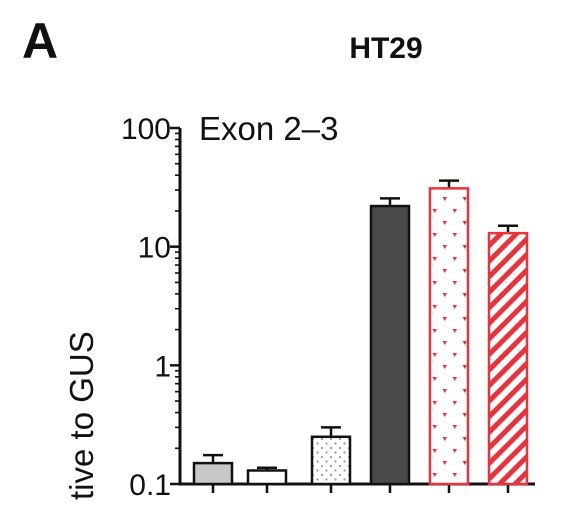 The height and width of the screenshot is (506, 582). What do you see at coordinates (150, 485) in the screenshot?
I see `y-tick-label: 0.1` at bounding box center [150, 485].